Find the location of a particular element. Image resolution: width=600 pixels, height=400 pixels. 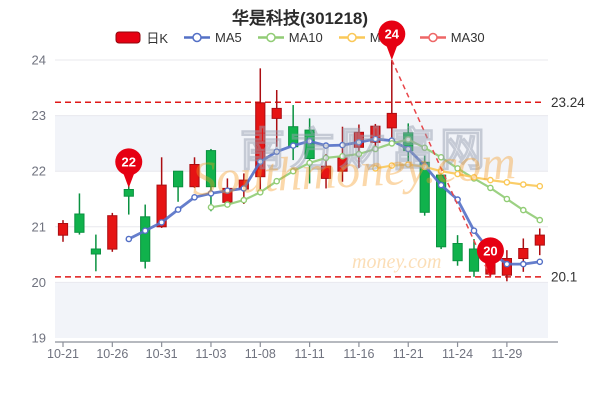

legend-item-ma5: MA5 is located at coordinates (213, 37).